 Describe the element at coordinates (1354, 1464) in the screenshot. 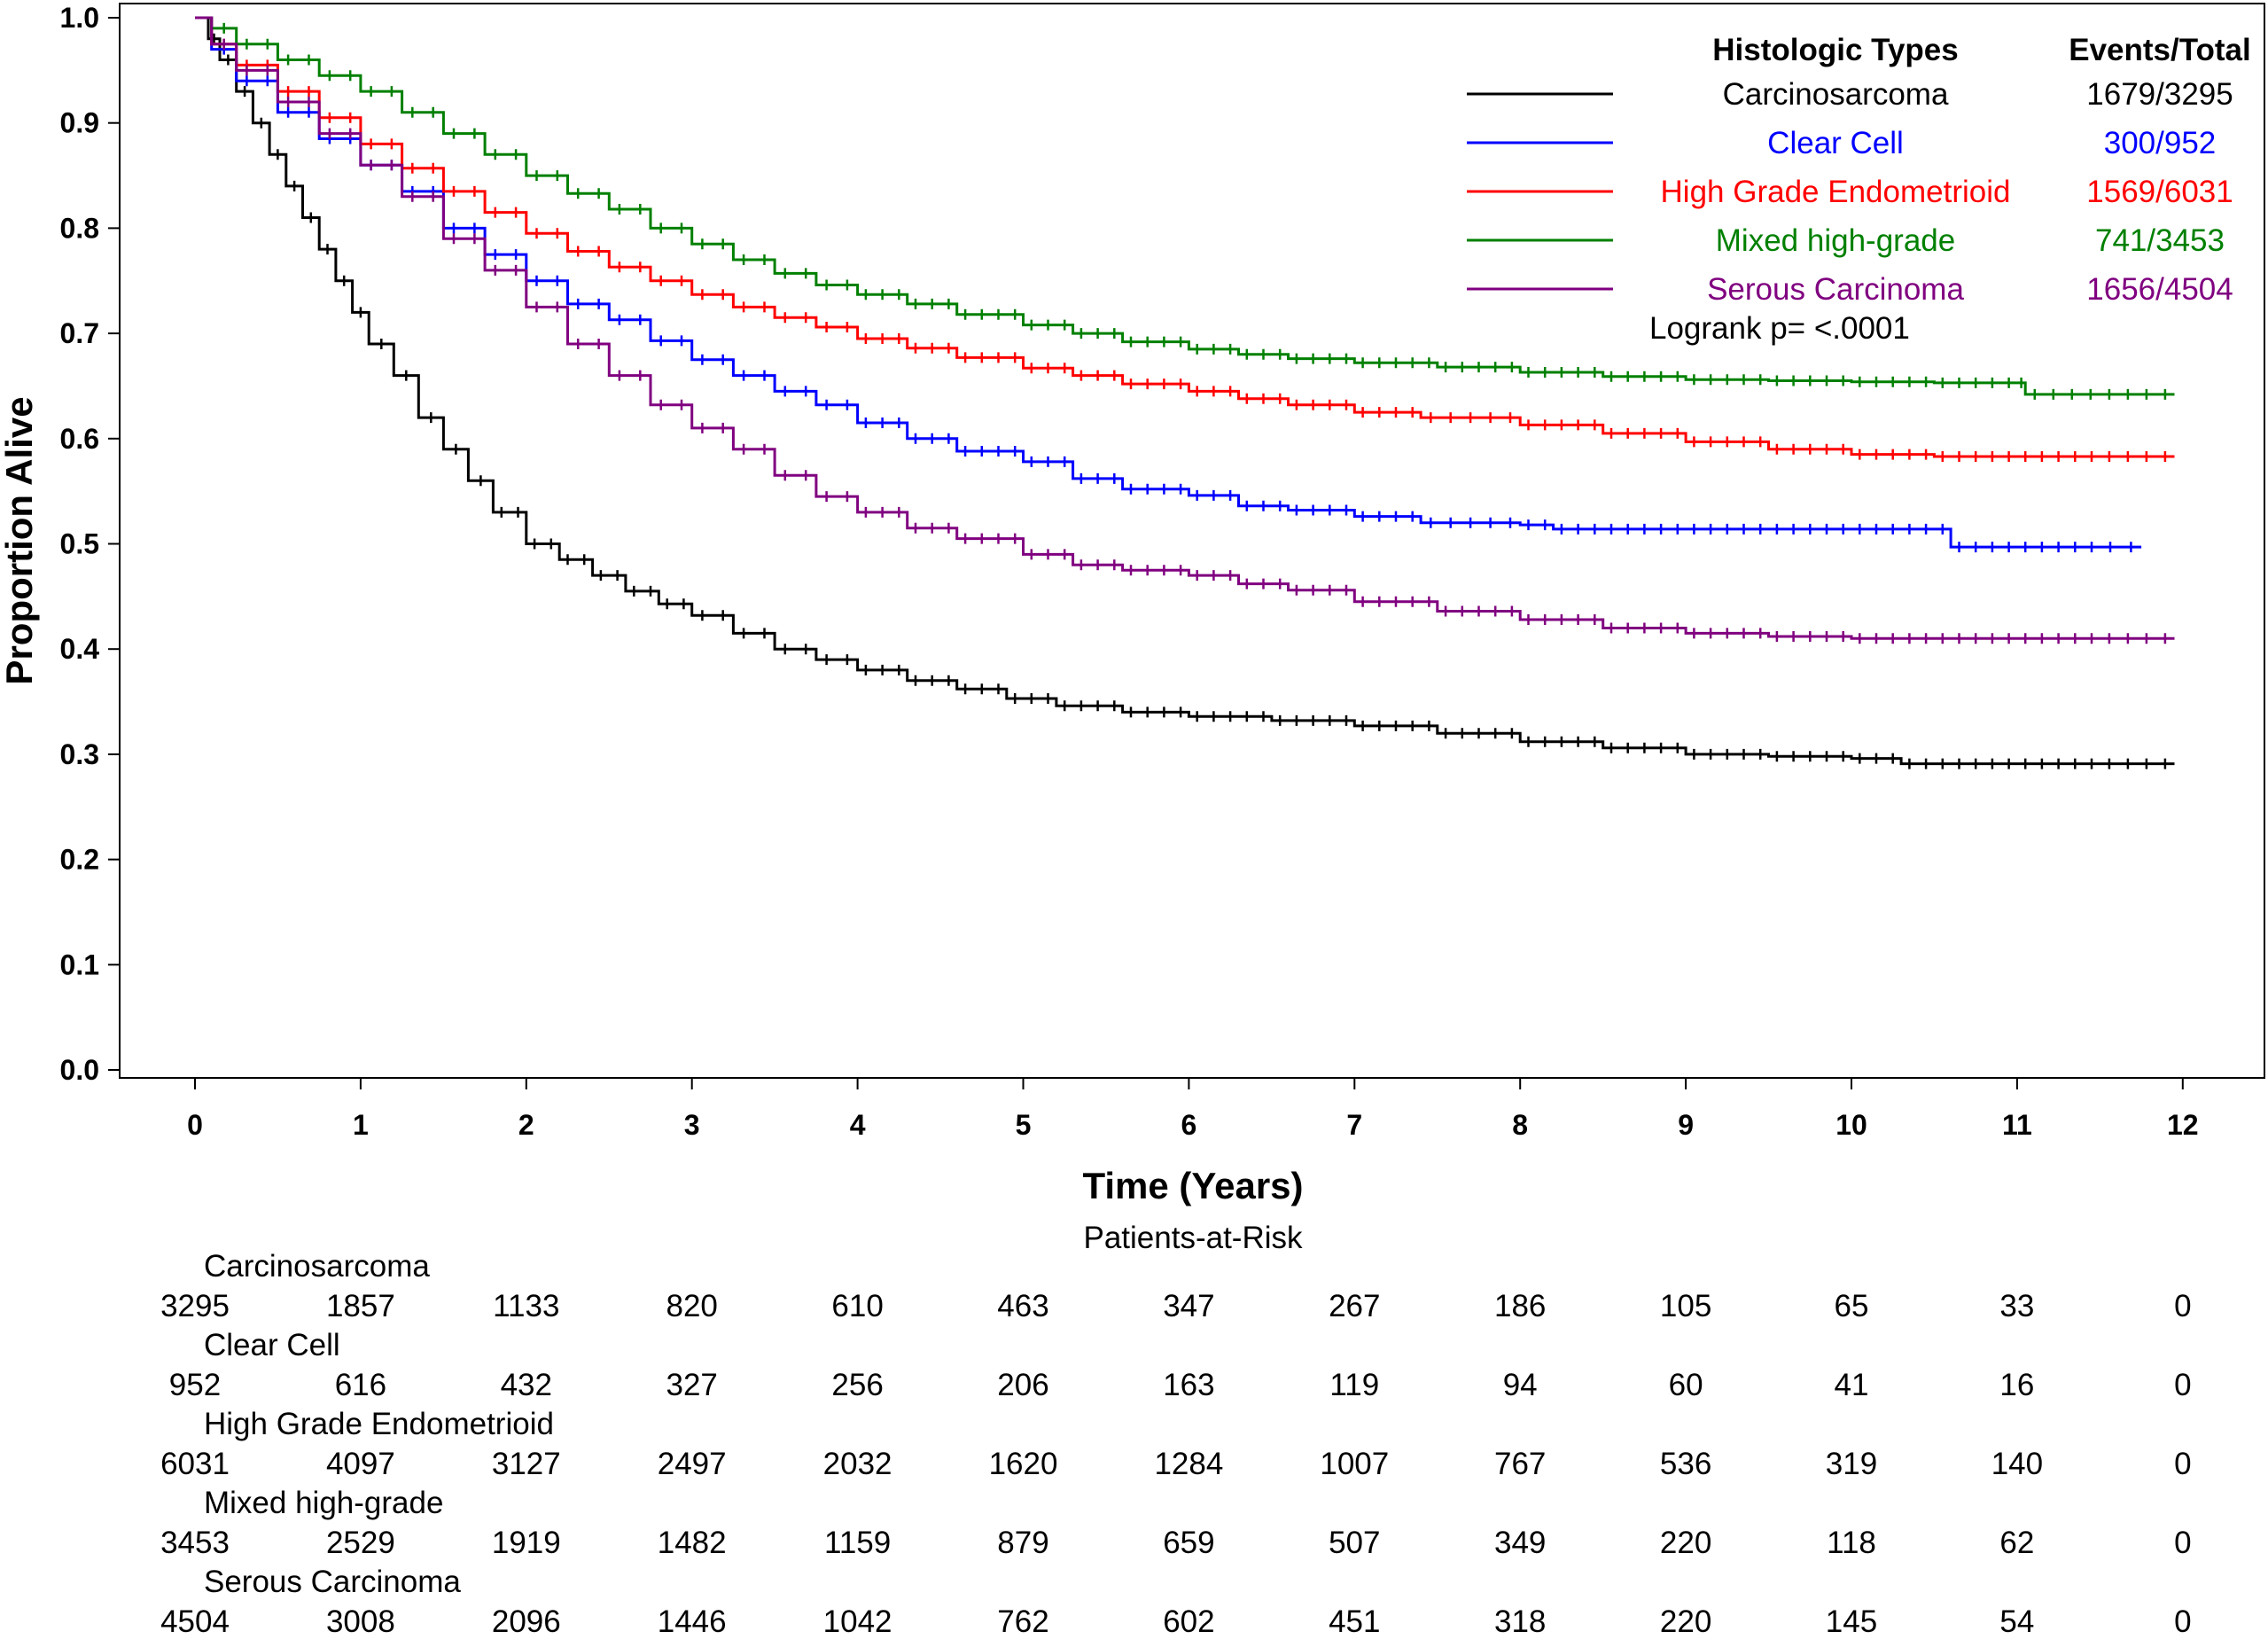

I see `risk-value: 1007` at that location.